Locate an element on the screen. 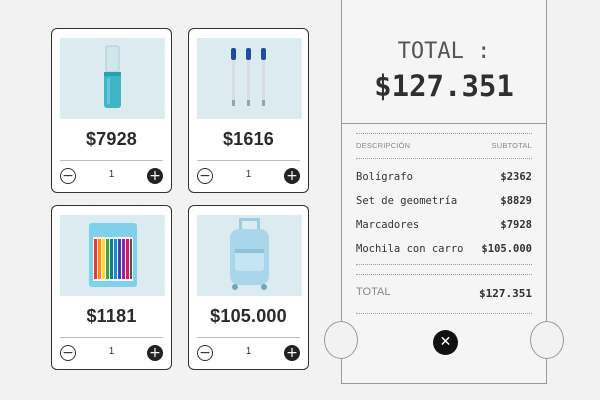  line-item-name: Bolígrafo is located at coordinates (384, 177).